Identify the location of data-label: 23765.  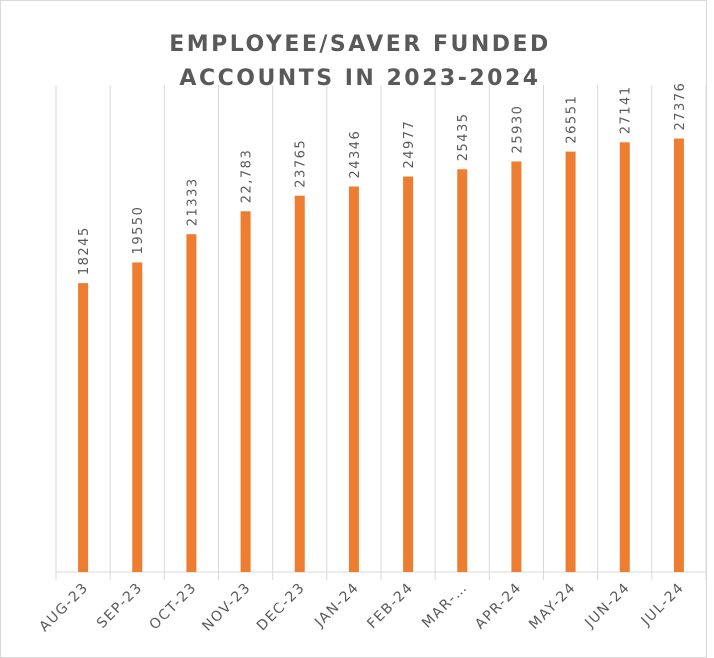
(301, 163).